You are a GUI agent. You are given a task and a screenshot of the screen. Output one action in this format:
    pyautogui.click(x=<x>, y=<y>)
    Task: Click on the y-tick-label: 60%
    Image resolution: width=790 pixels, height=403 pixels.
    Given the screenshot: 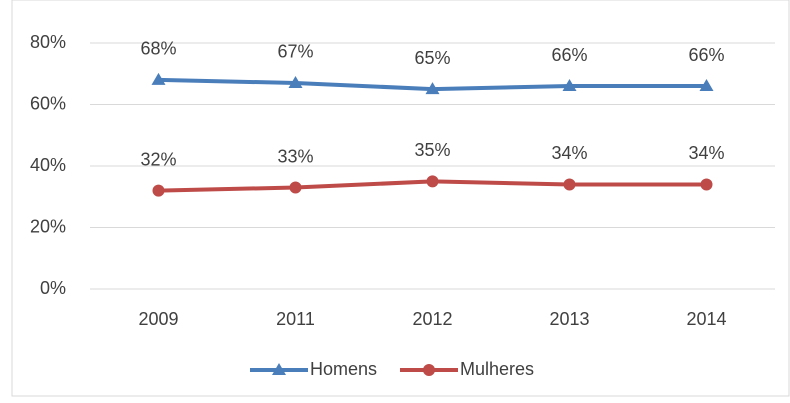 What is the action you would take?
    pyautogui.click(x=48, y=103)
    